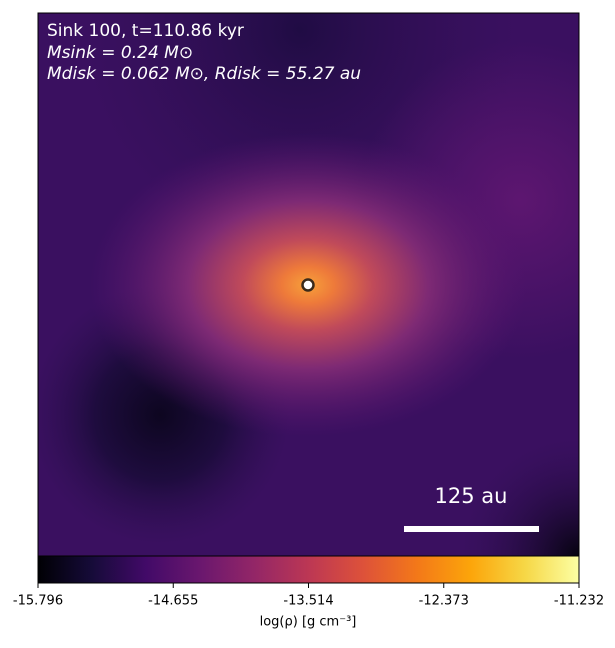  What do you see at coordinates (38, 601) in the screenshot?
I see `colorbar-tick-label: -15.796` at bounding box center [38, 601].